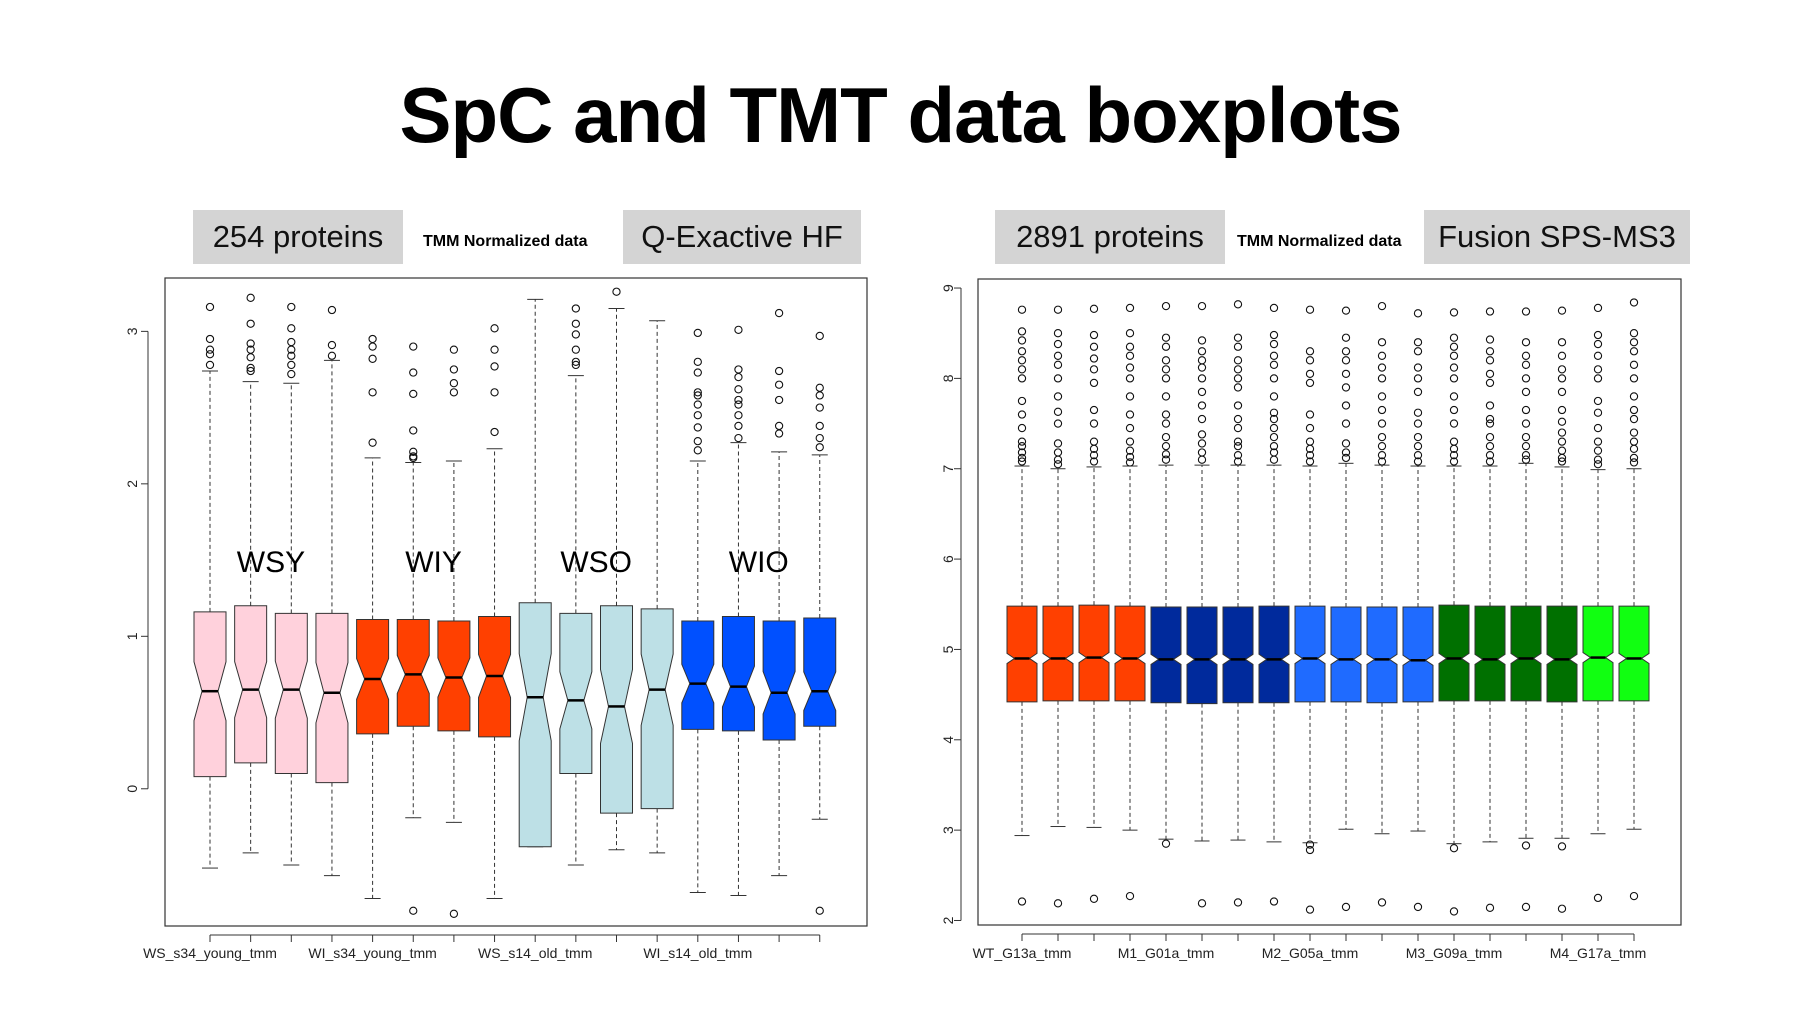  What do you see at coordinates (271, 562) in the screenshot?
I see `group-label: WSY` at bounding box center [271, 562].